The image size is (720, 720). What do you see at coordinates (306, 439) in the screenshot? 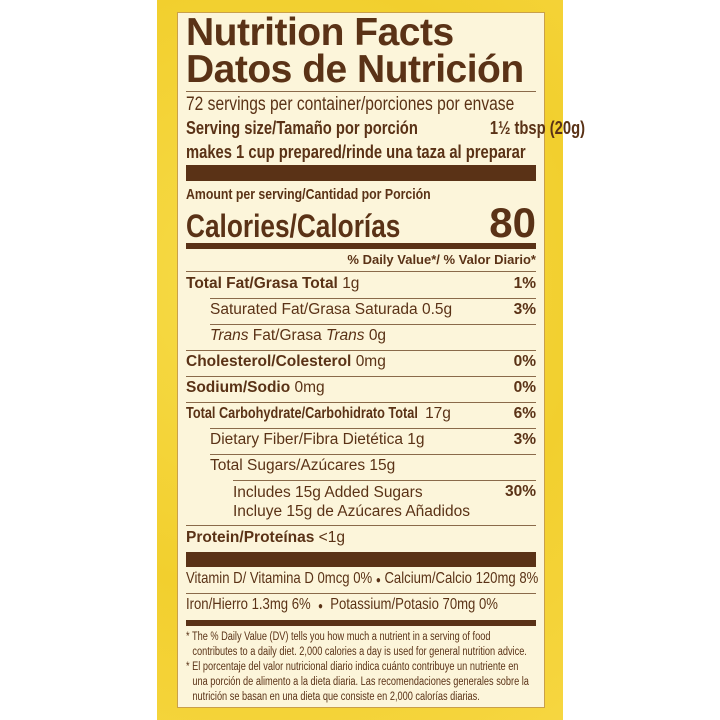
I see `nutrient-name: Dietary Fiber/Fibra Dietética` at bounding box center [306, 439].